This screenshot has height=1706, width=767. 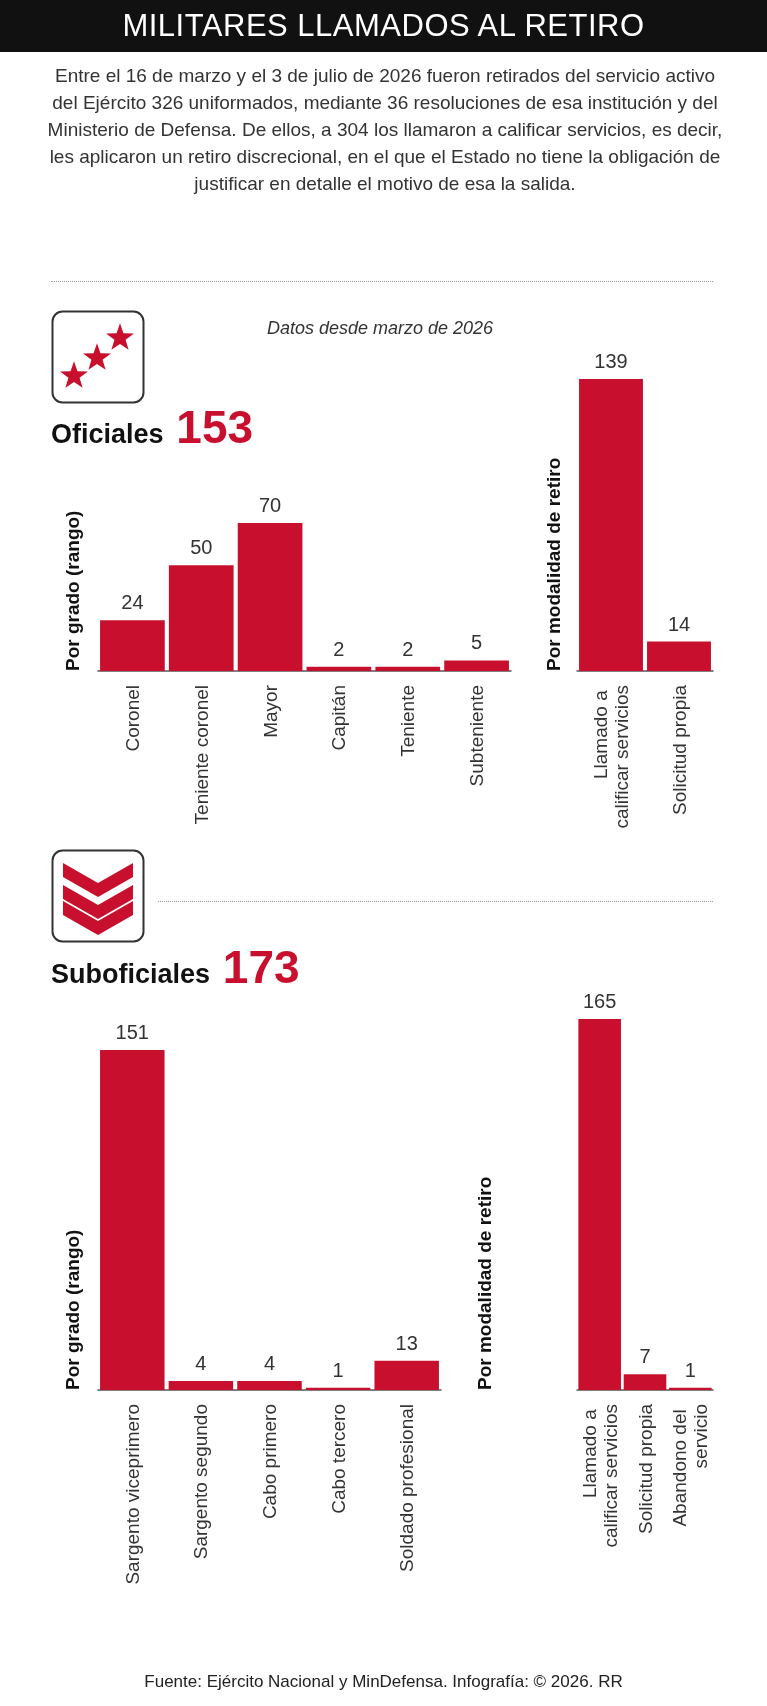 I want to click on x-tick-label: Teniente coronel, so click(x=201, y=755).